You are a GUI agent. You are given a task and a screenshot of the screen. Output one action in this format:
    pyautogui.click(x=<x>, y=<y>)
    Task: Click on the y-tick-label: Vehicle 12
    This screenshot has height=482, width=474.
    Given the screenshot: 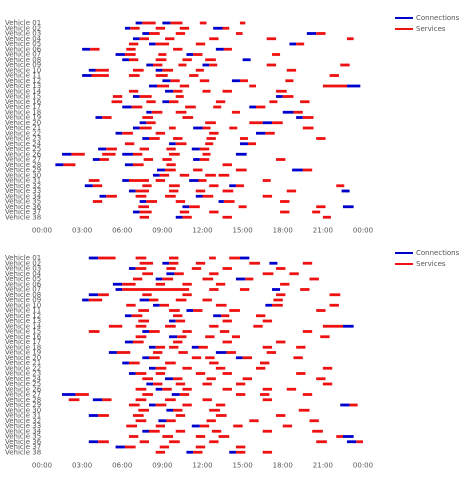 What is the action you would take?
    pyautogui.click(x=23, y=81)
    